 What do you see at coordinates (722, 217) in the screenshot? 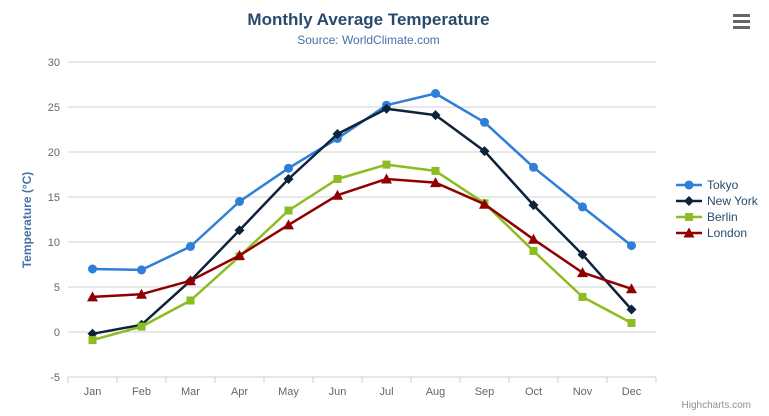
I see `legend-label: Berlin` at bounding box center [722, 217].